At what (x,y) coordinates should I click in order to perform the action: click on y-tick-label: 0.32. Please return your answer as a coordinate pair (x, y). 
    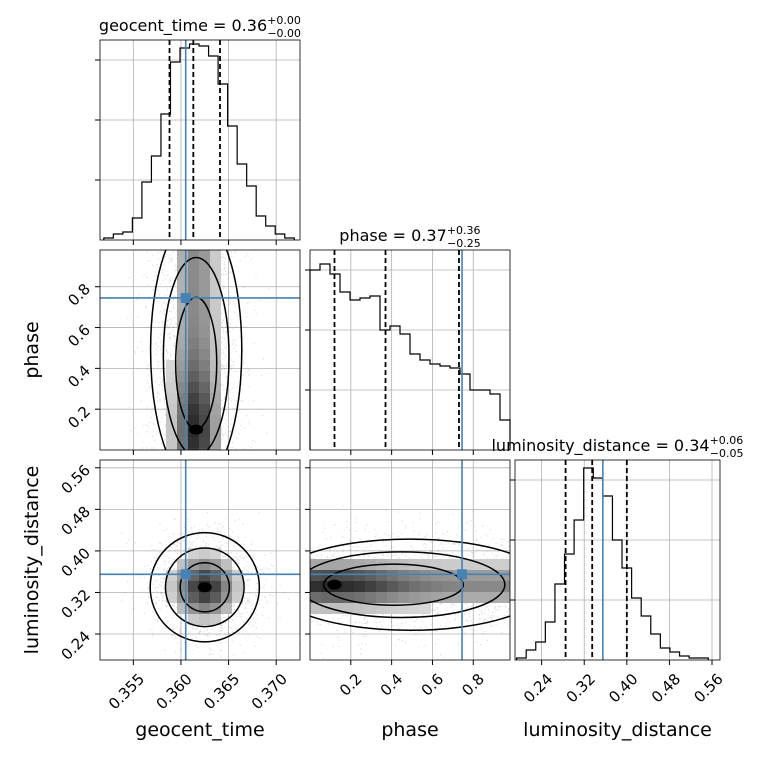
    Looking at the image, I should click on (76, 604).